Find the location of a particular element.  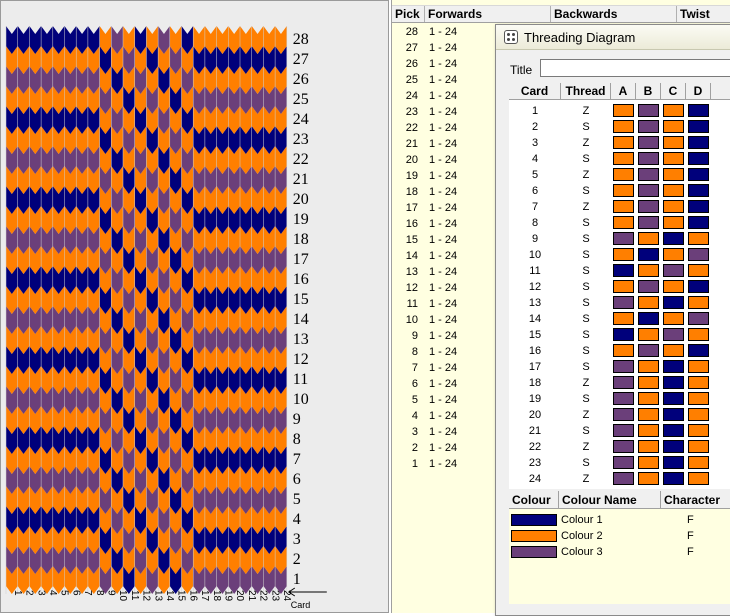

card-row: 22 Z is located at coordinates (619, 447).